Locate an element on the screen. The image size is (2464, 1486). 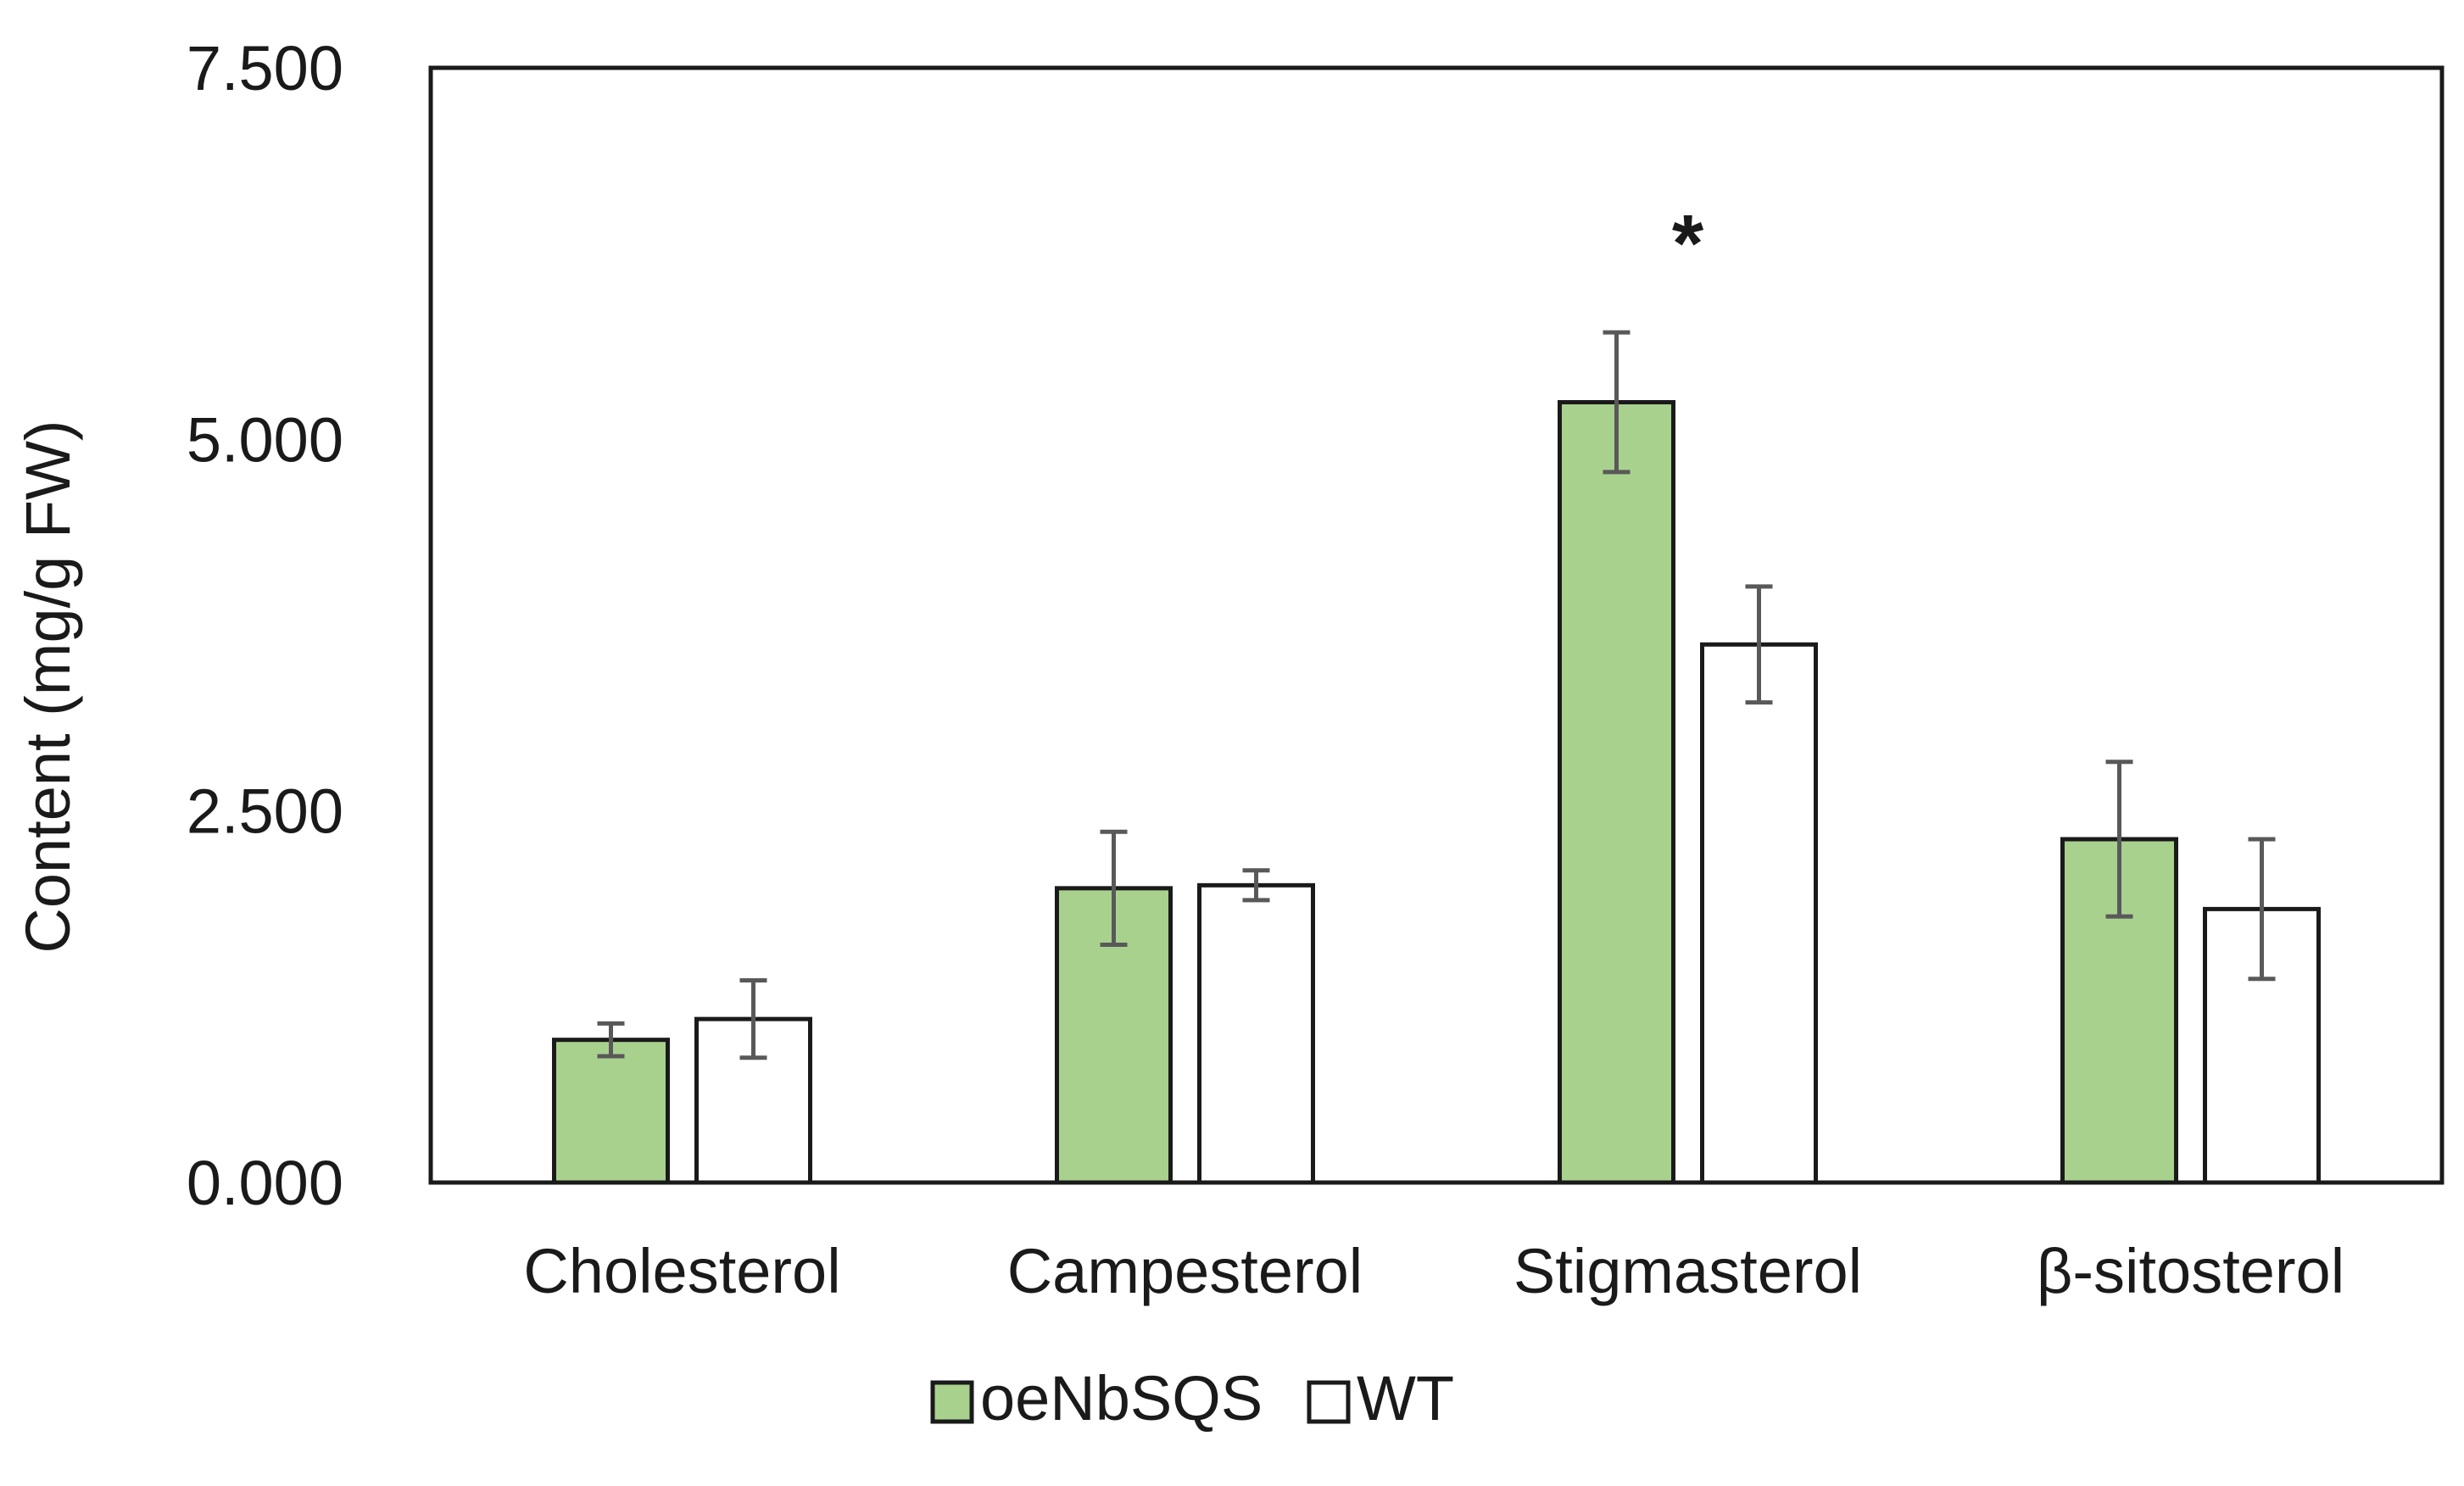
y-axis-title: Content (mg/g FW) is located at coordinates (48, 686).